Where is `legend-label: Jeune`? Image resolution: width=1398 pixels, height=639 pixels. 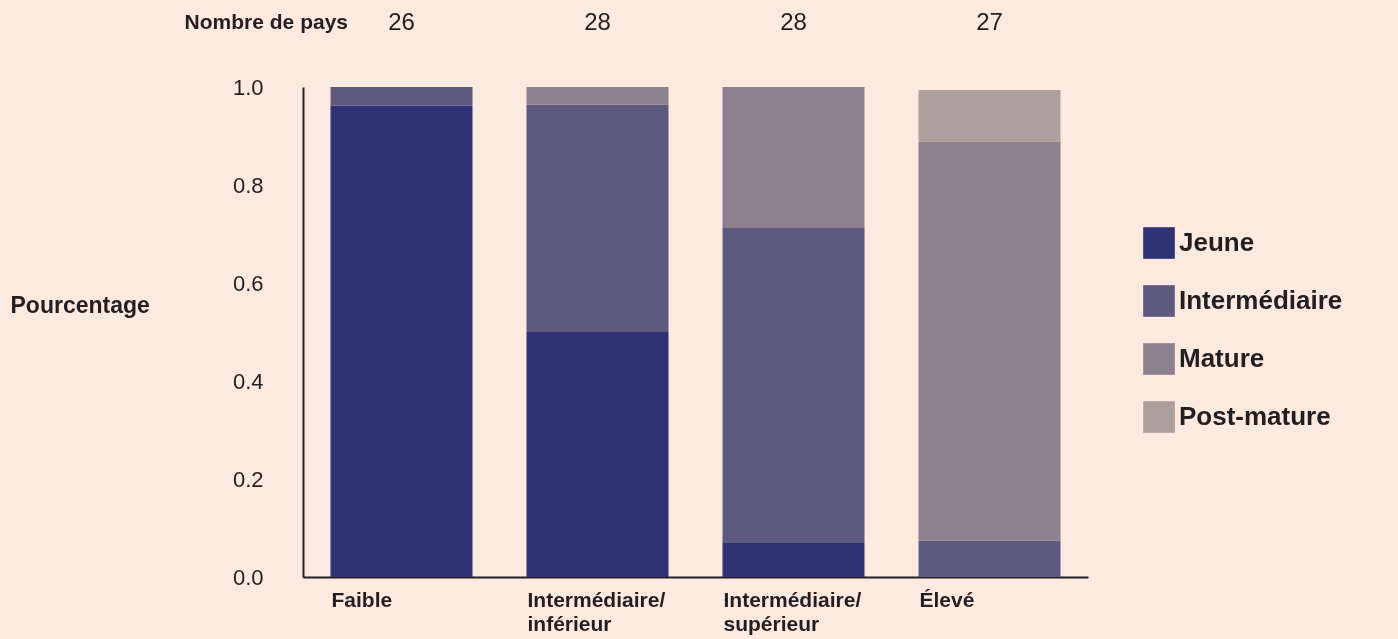 legend-label: Jeune is located at coordinates (1217, 242).